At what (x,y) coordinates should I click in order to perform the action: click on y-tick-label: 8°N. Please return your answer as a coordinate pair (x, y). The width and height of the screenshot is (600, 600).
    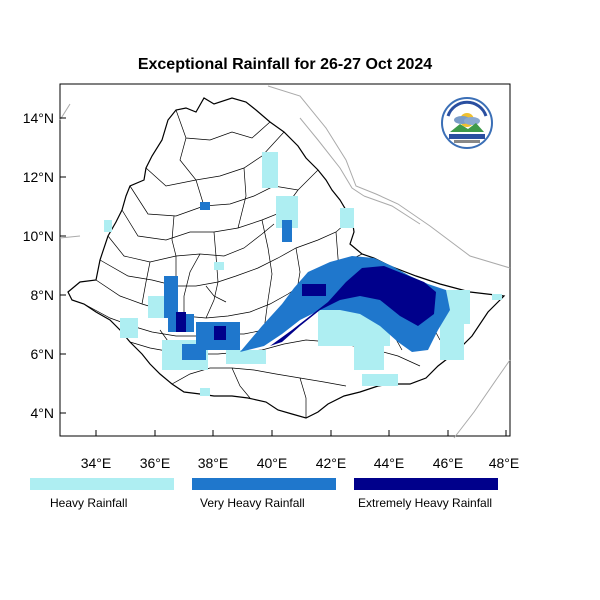
    Looking at the image, I should click on (43, 295).